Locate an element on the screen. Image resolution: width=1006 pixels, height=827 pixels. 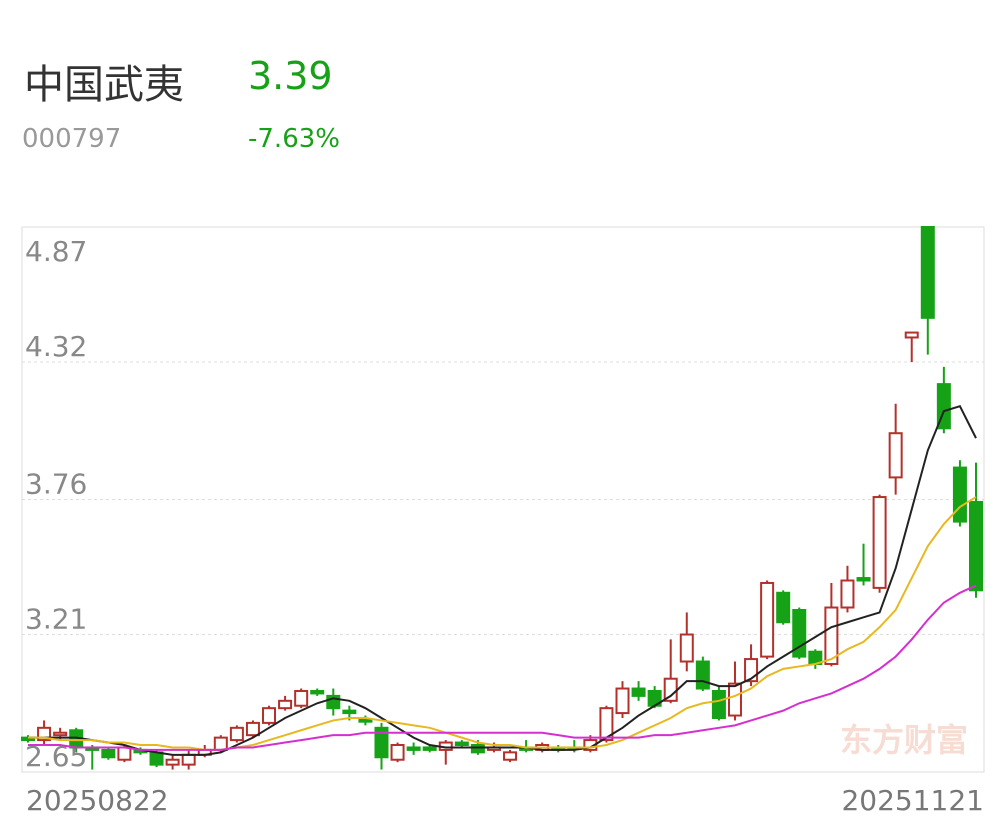
stock-name: 中国武夷 is located at coordinates (104, 85).